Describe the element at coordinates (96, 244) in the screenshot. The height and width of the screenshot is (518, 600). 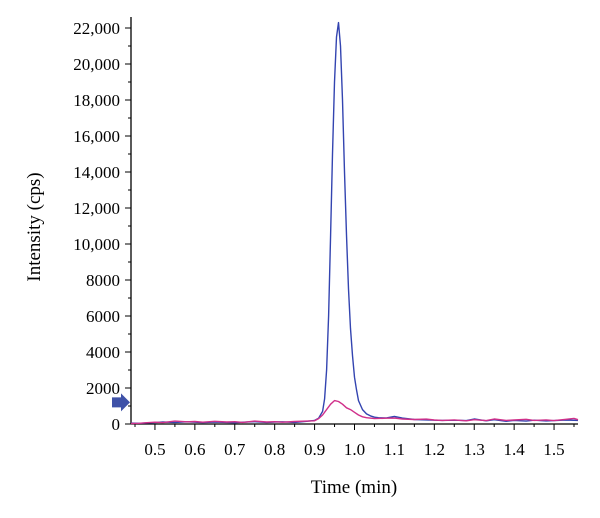
I see `y-tick-label: 10,000` at that location.